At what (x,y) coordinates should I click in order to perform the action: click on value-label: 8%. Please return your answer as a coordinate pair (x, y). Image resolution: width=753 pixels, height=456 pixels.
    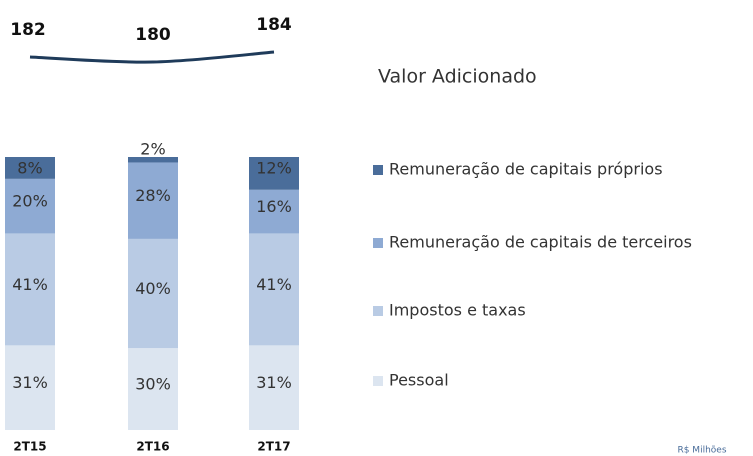
    Looking at the image, I should click on (29, 168).